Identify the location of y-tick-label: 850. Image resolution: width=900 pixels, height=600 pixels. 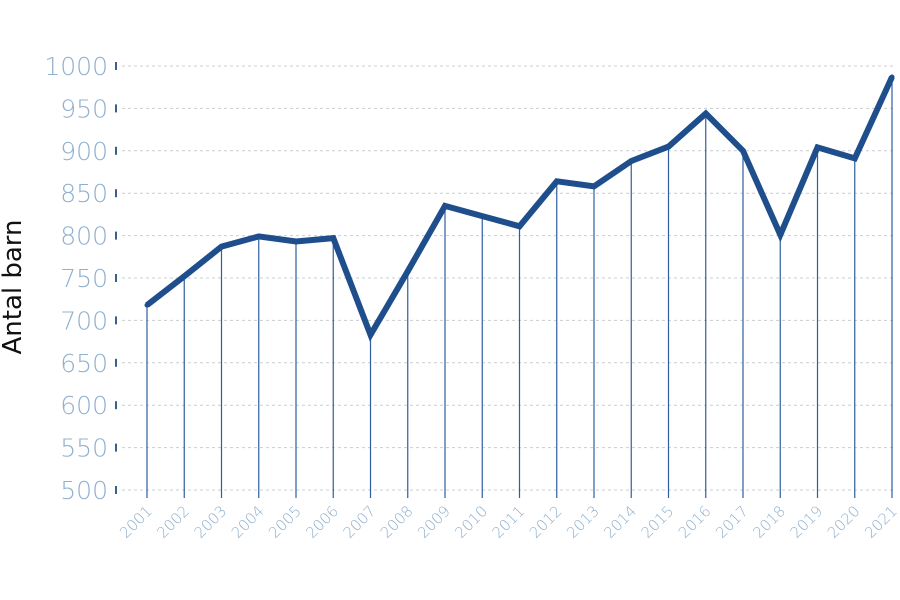
(84, 193).